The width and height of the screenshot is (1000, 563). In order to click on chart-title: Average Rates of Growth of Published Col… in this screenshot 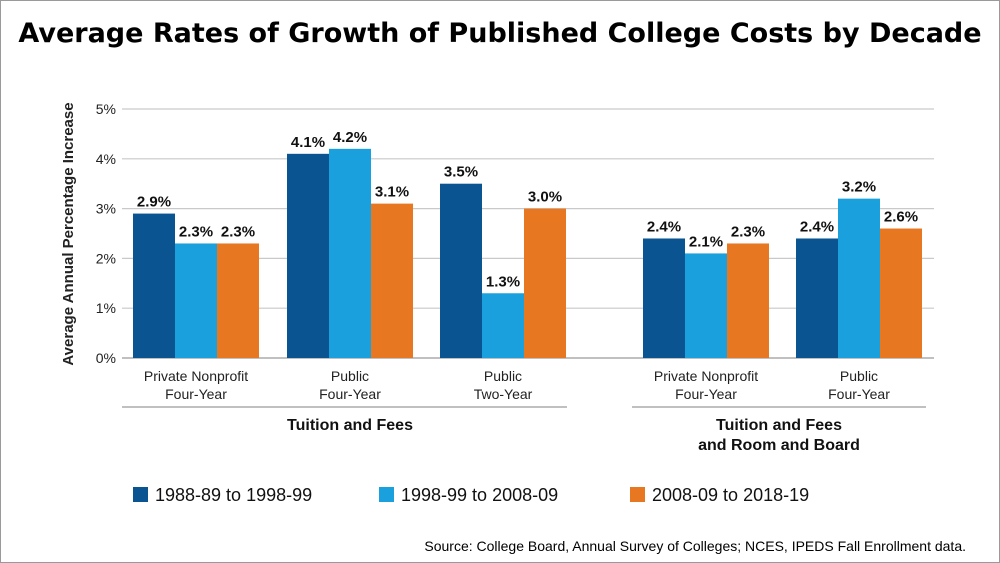, I will do `click(499, 33)`.